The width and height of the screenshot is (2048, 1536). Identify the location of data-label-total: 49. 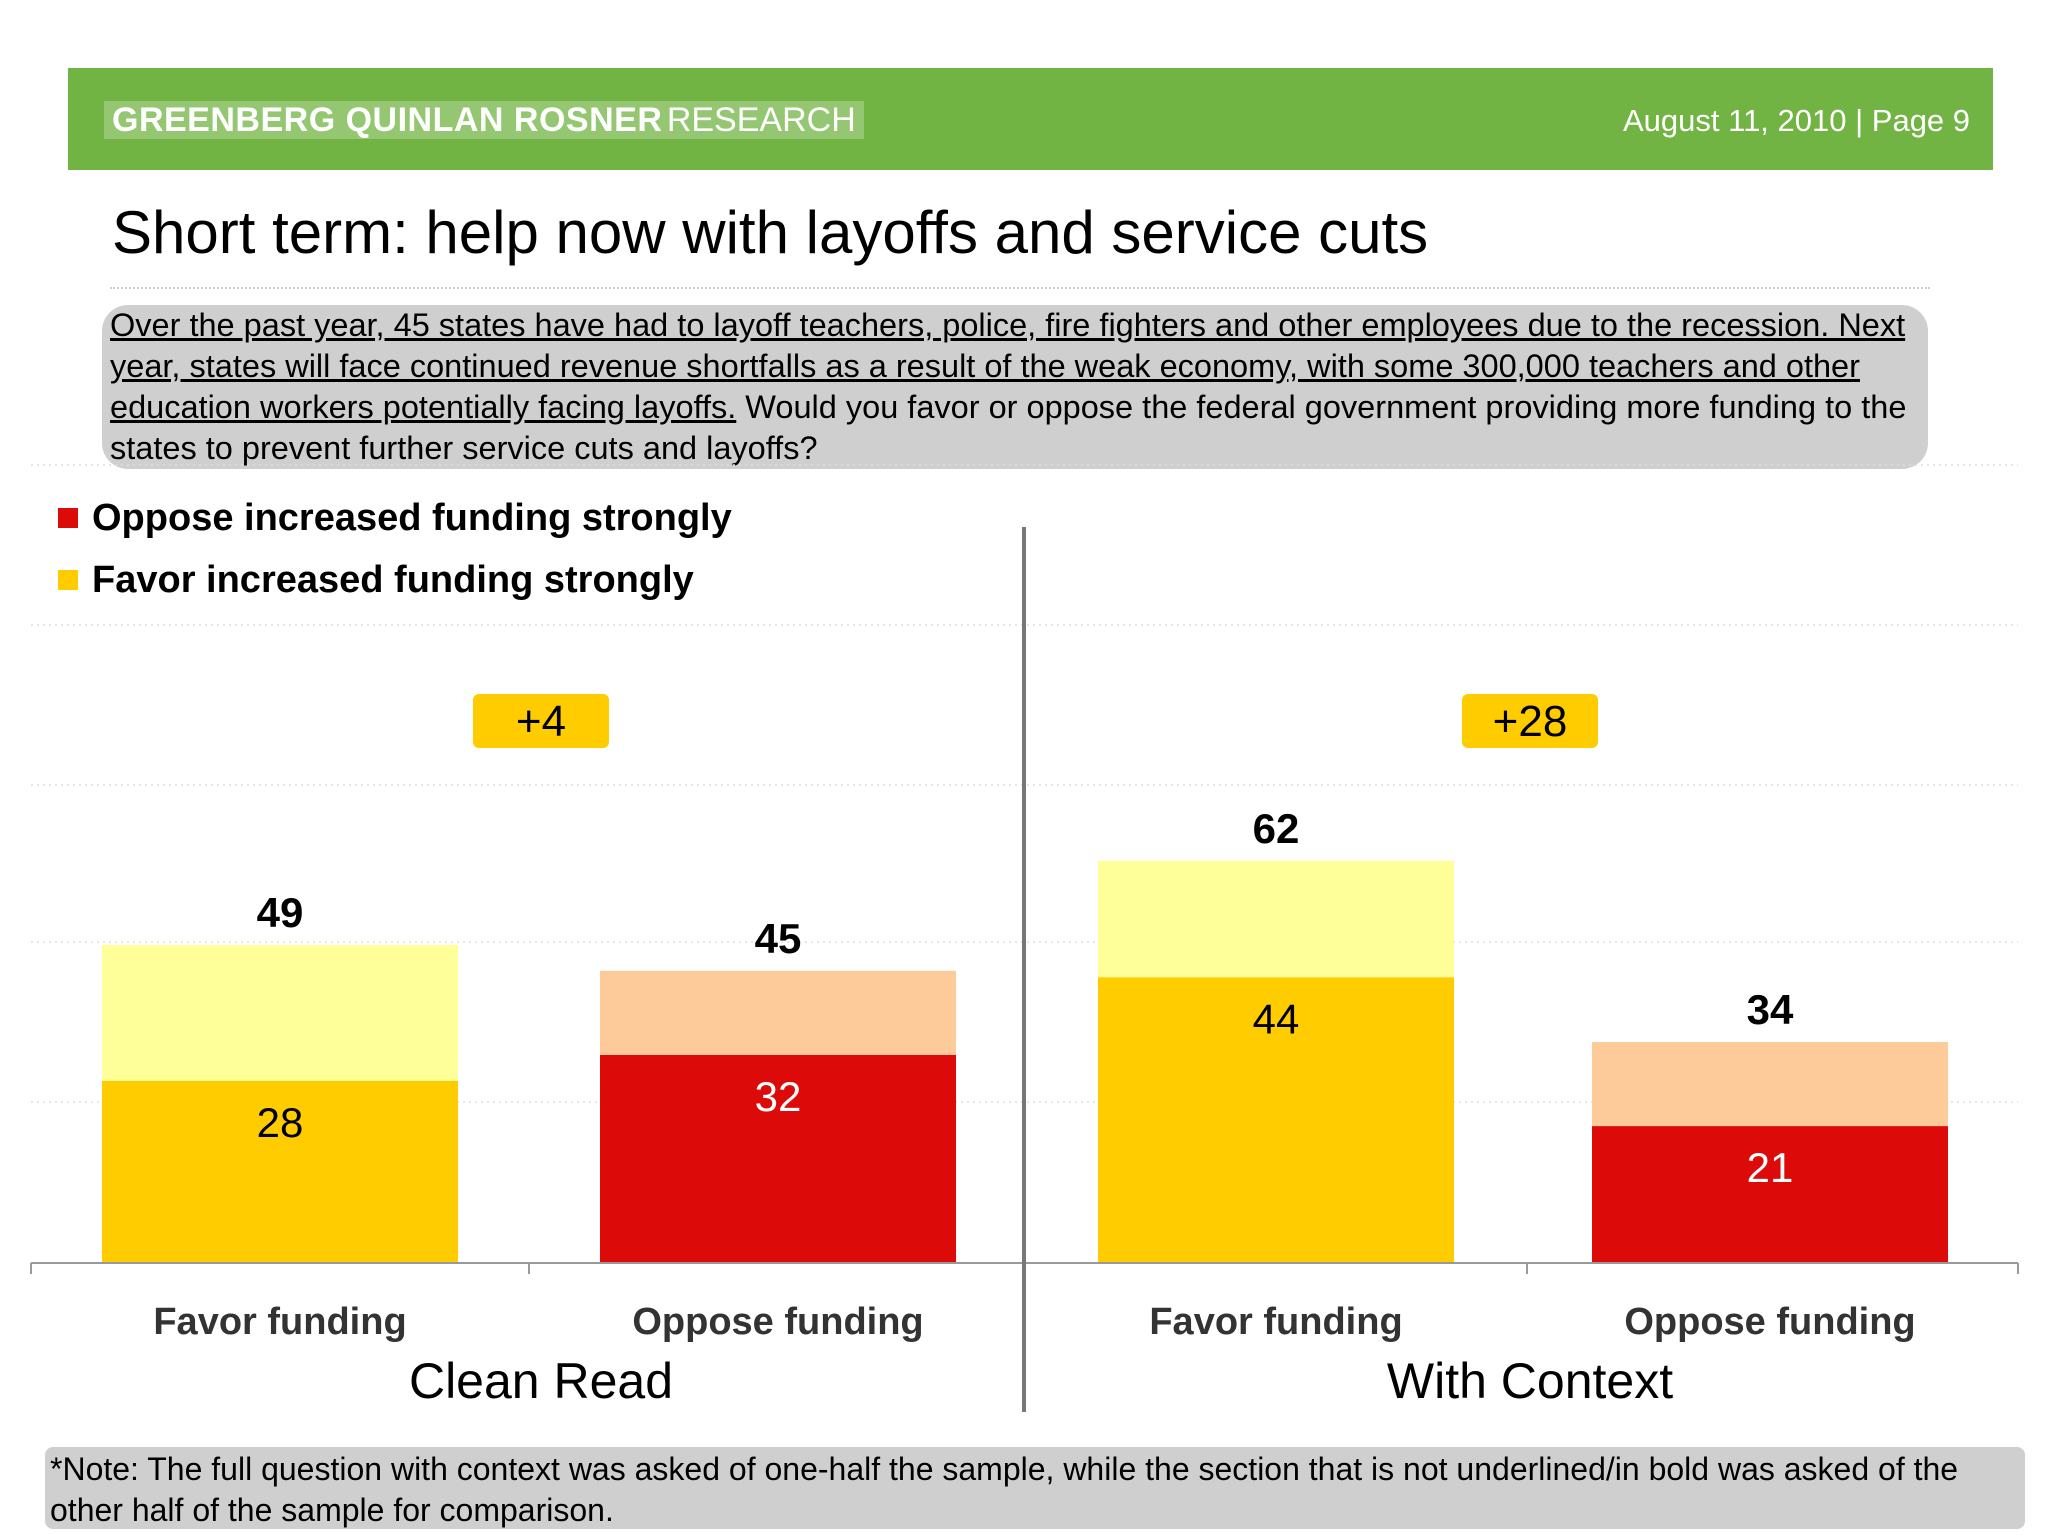
(280, 912).